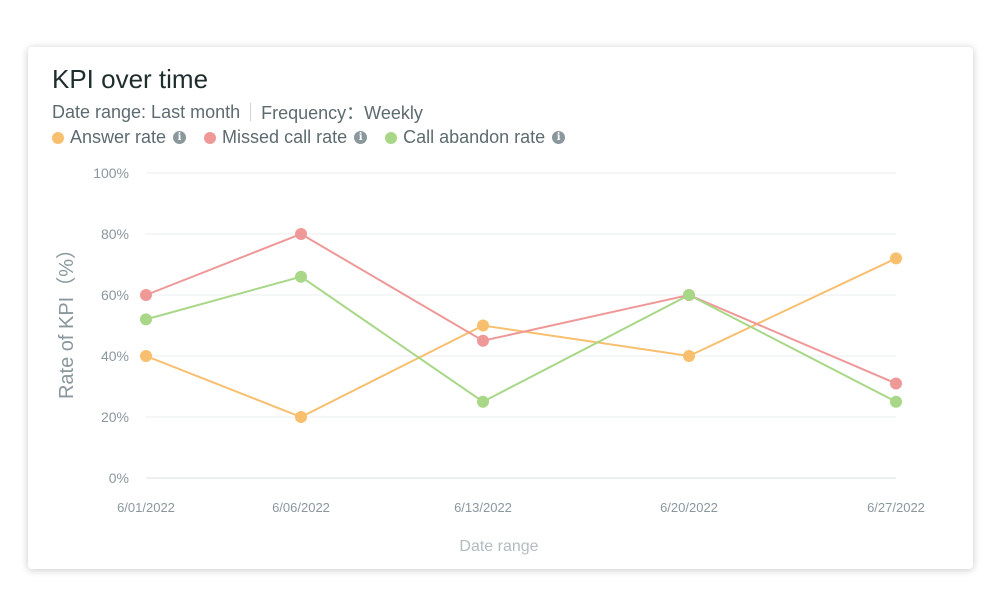 Image resolution: width=1000 pixels, height=613 pixels. What do you see at coordinates (301, 507) in the screenshot?
I see `x-tick-label: 6/06/2022` at bounding box center [301, 507].